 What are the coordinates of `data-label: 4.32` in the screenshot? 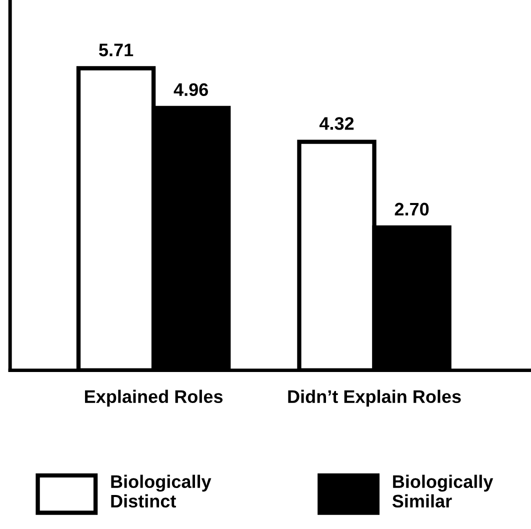 It's located at (336, 123).